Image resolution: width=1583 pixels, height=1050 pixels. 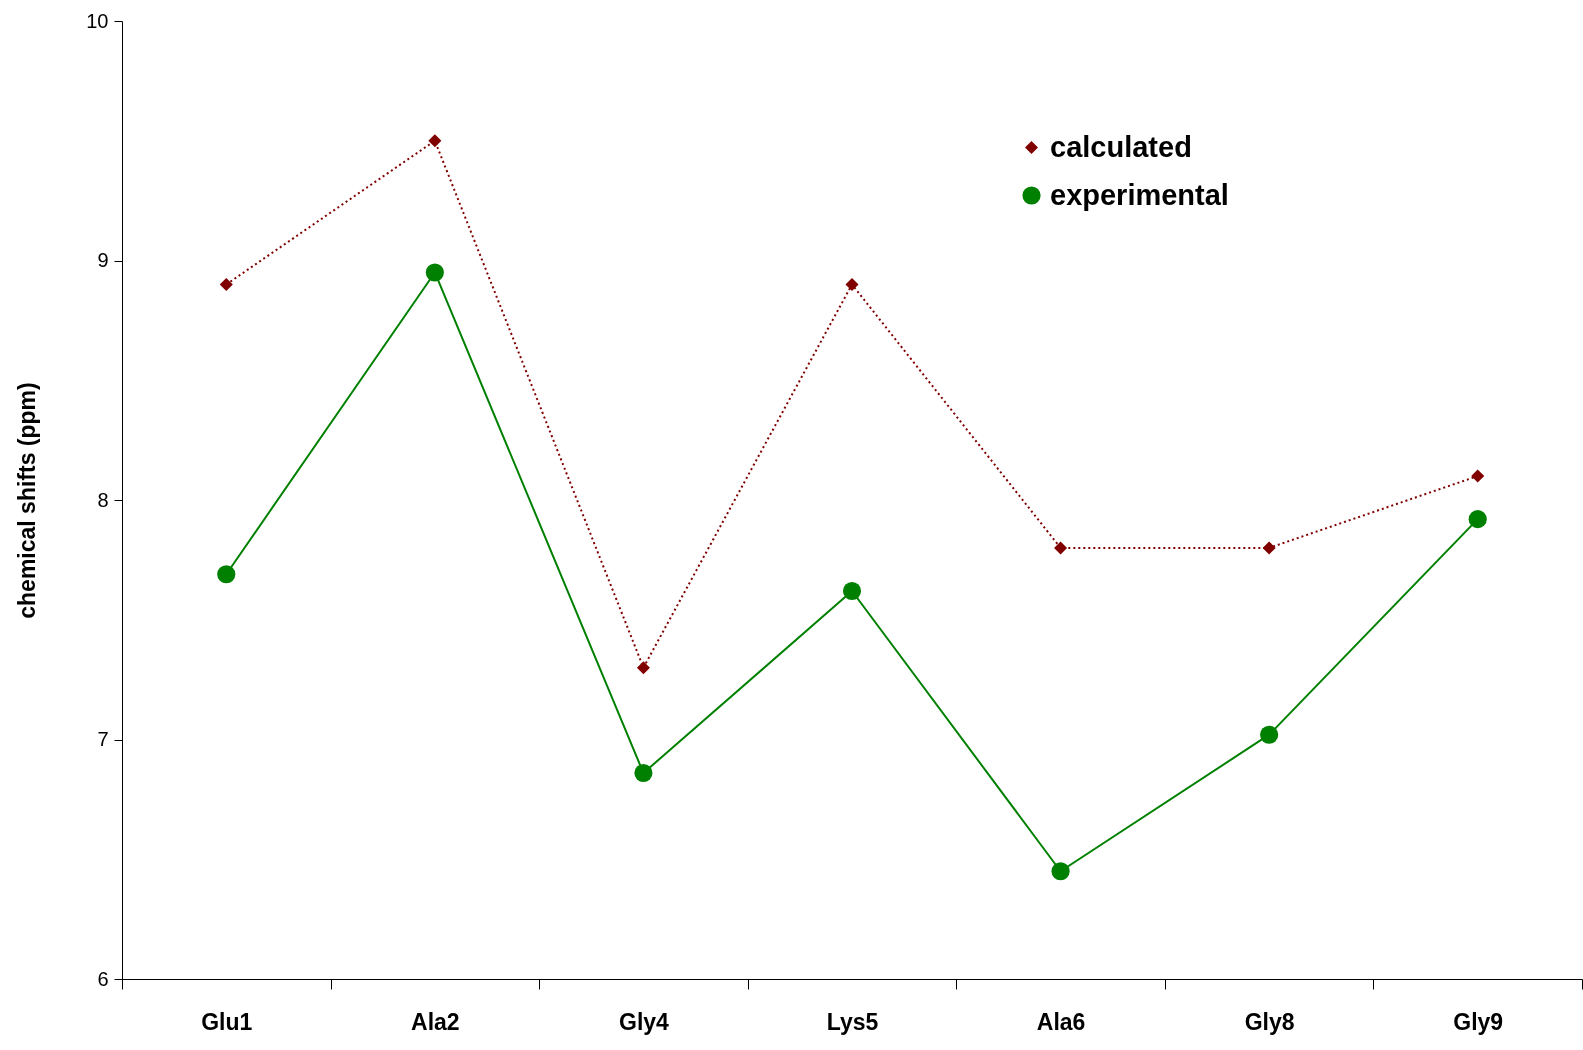 I want to click on x-tick-label: Gly9, so click(x=1478, y=1021).